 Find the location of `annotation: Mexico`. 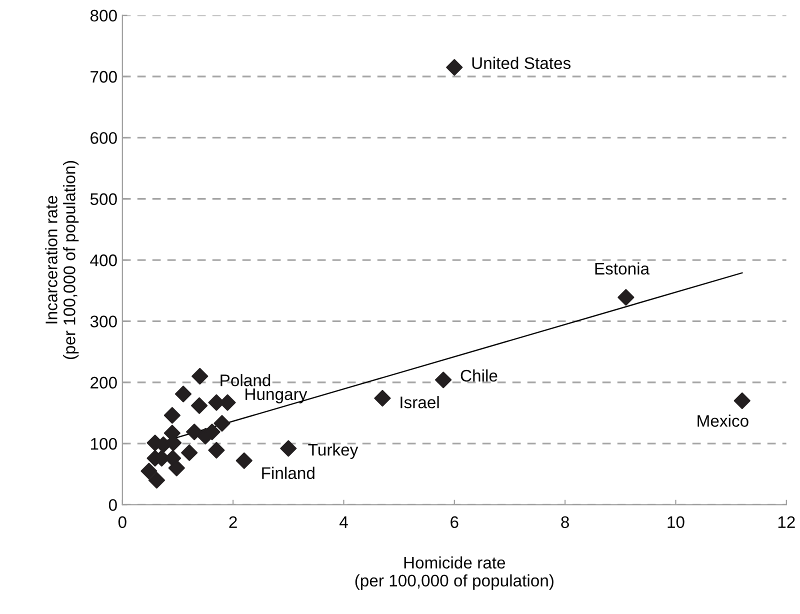

annotation: Mexico is located at coordinates (723, 420).